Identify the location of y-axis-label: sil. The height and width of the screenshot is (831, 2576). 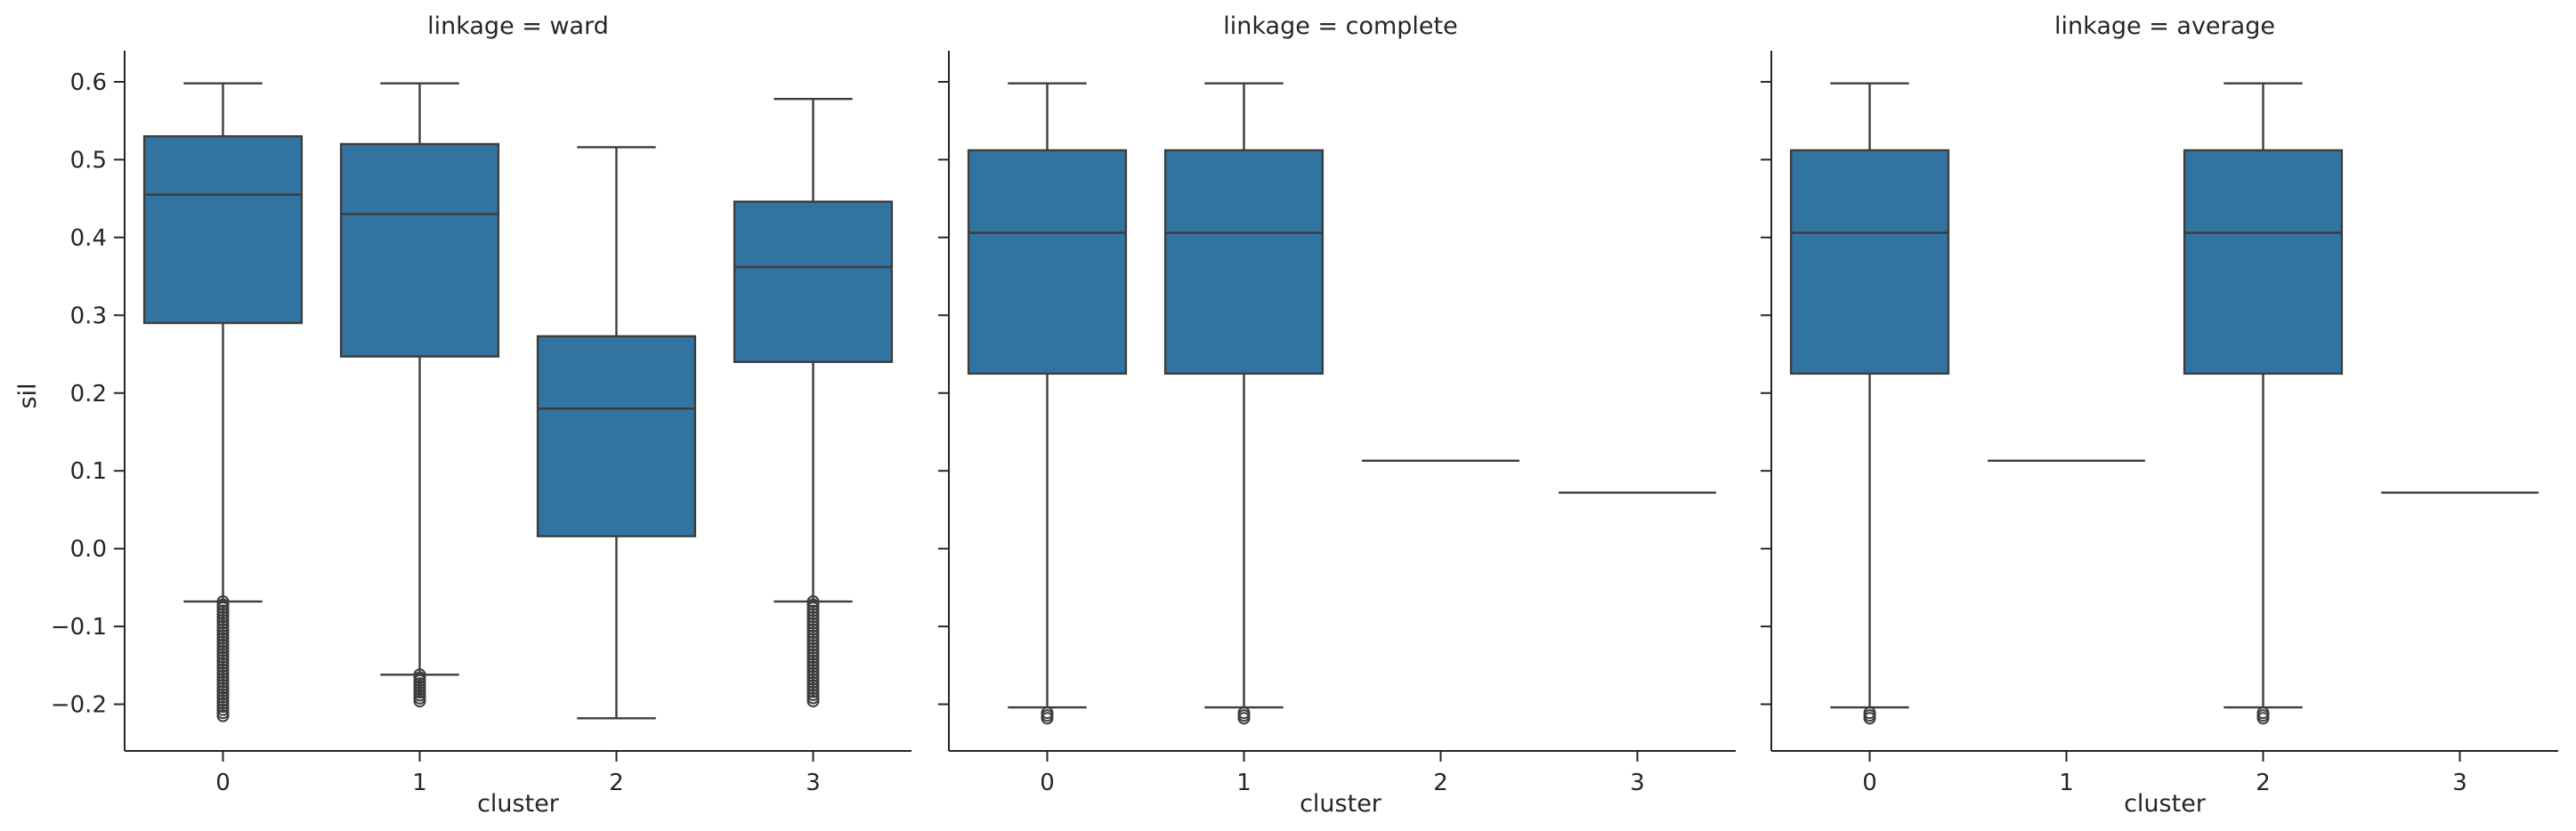
(28, 395).